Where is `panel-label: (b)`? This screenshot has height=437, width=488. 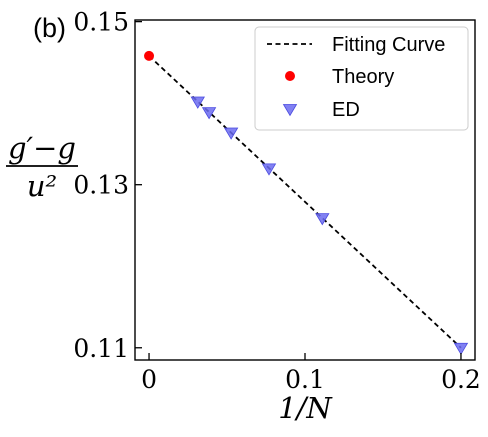
panel-label: (b) is located at coordinates (49, 28).